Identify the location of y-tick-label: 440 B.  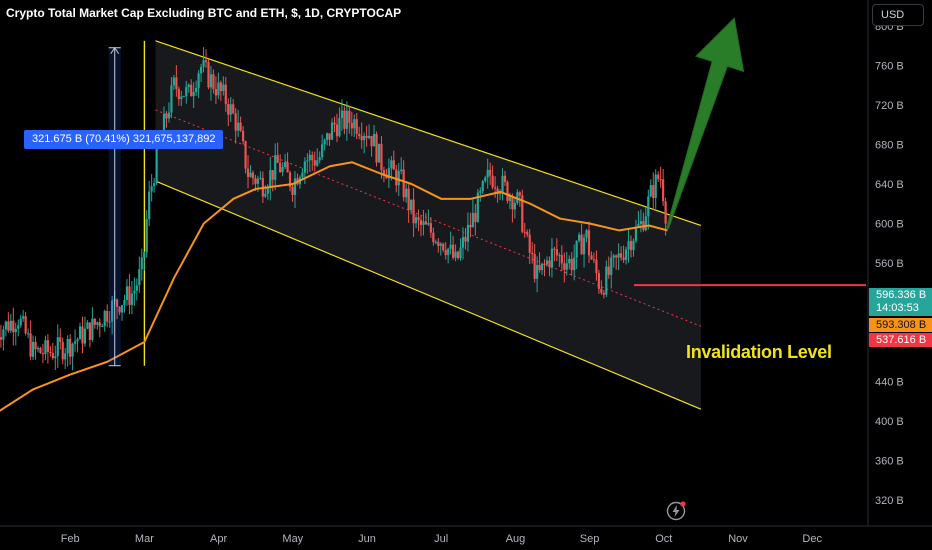
(889, 383).